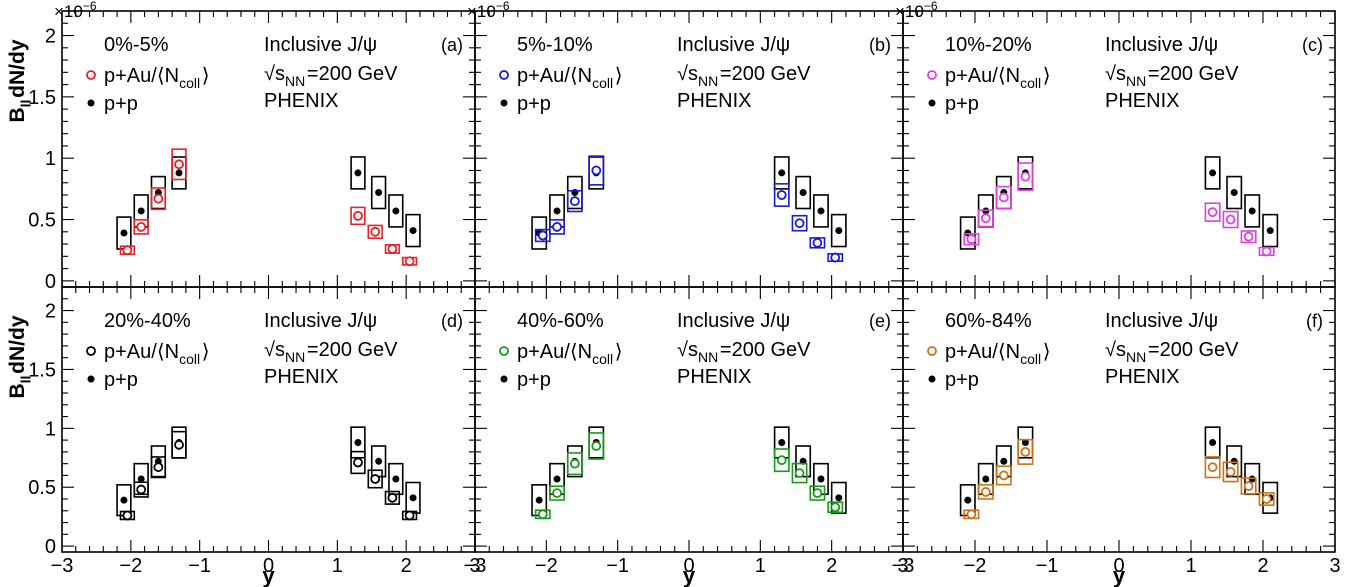 The width and height of the screenshot is (1365, 587). I want to click on centrality-label: 0%-5%, so click(136, 45).